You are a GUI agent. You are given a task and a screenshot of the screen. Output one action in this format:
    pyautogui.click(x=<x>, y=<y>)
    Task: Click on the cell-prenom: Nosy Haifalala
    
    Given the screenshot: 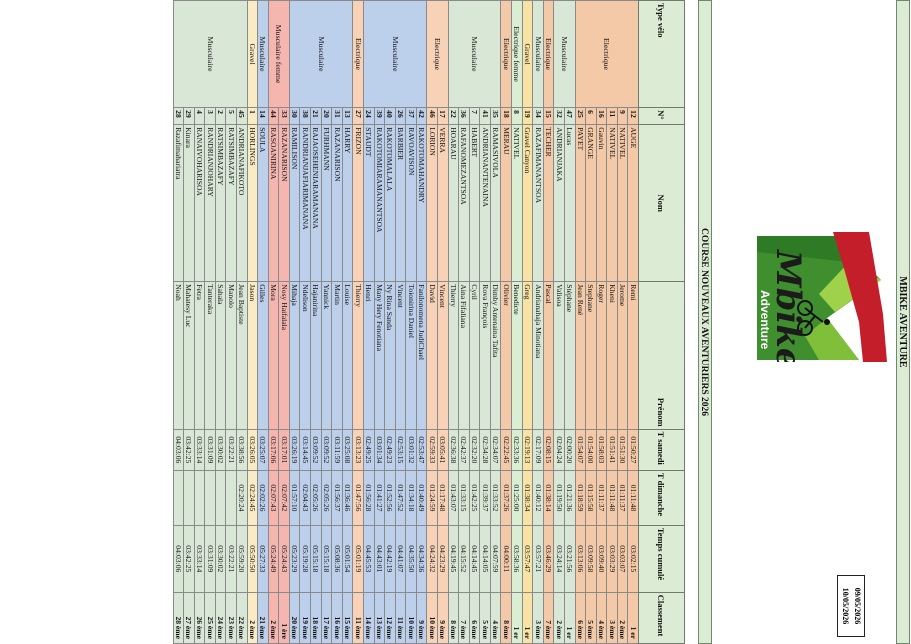 What is the action you would take?
    pyautogui.click(x=284, y=355)
    